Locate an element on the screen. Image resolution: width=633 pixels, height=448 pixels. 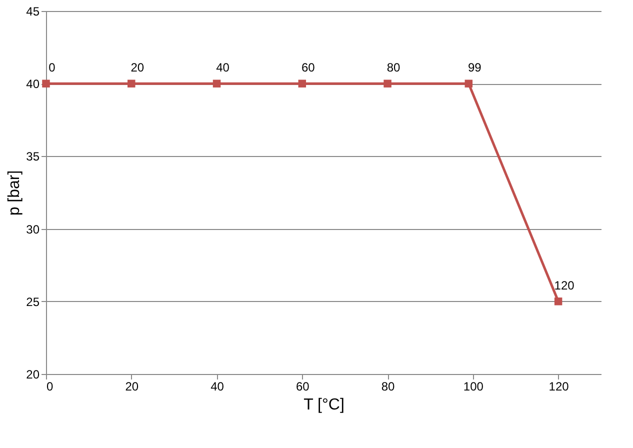
y-tick-label: 20 is located at coordinates (33, 375).